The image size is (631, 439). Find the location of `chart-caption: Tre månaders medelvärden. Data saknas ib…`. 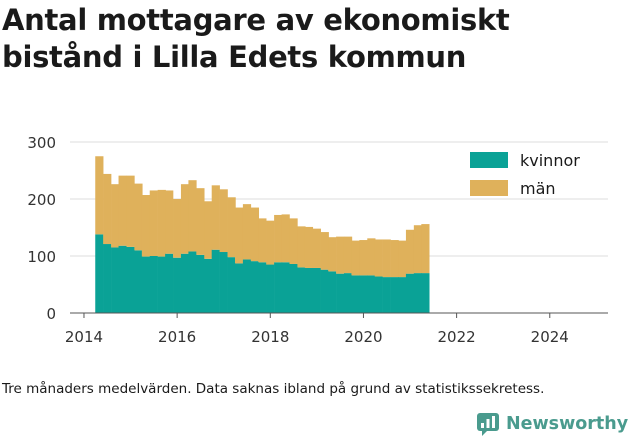

chart-caption: Tre månaders medelvärden. Data saknas ib… is located at coordinates (273, 389).